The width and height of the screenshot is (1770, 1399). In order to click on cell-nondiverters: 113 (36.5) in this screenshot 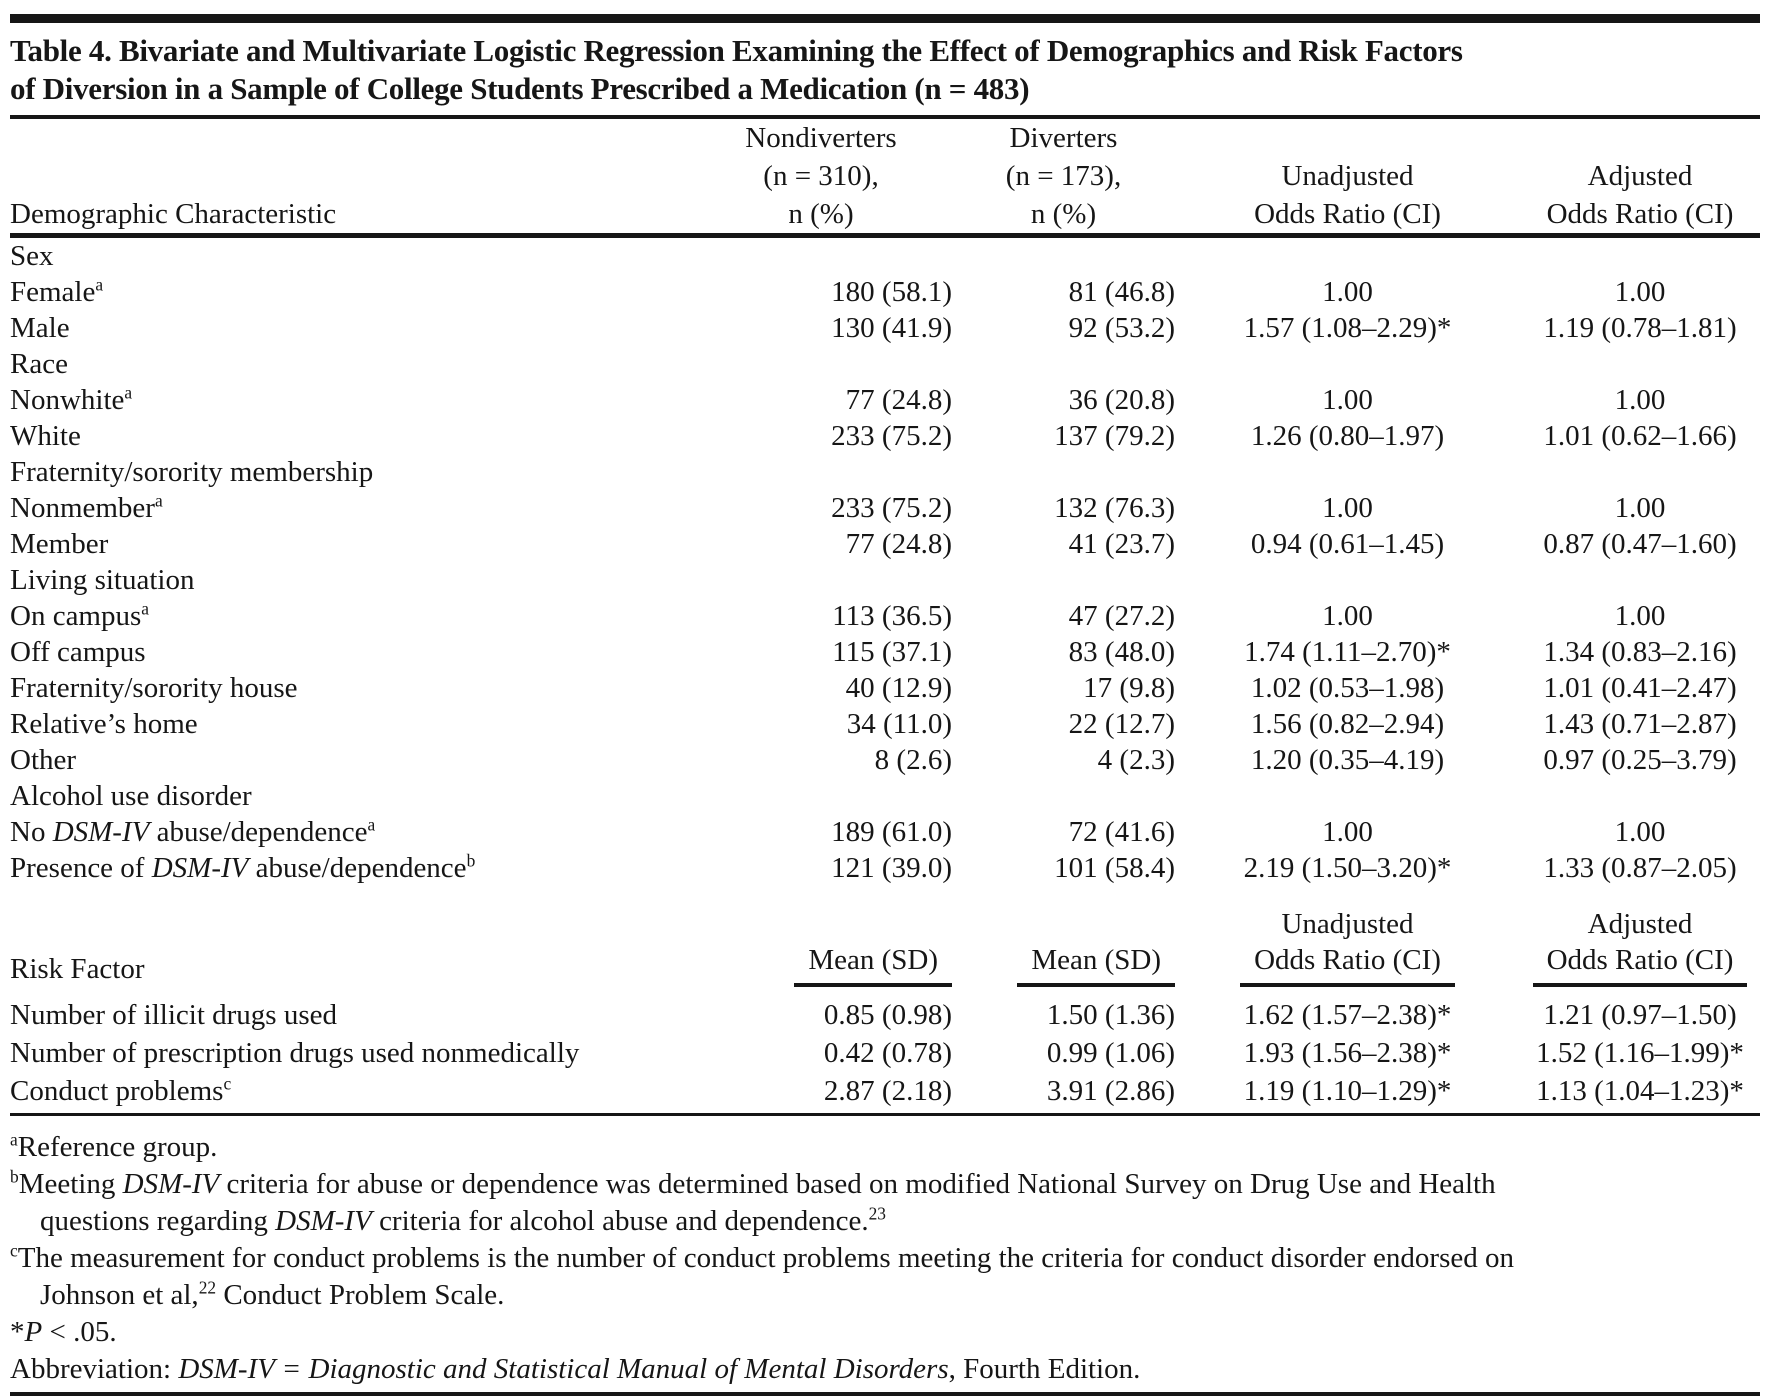, I will do `click(892, 616)`.